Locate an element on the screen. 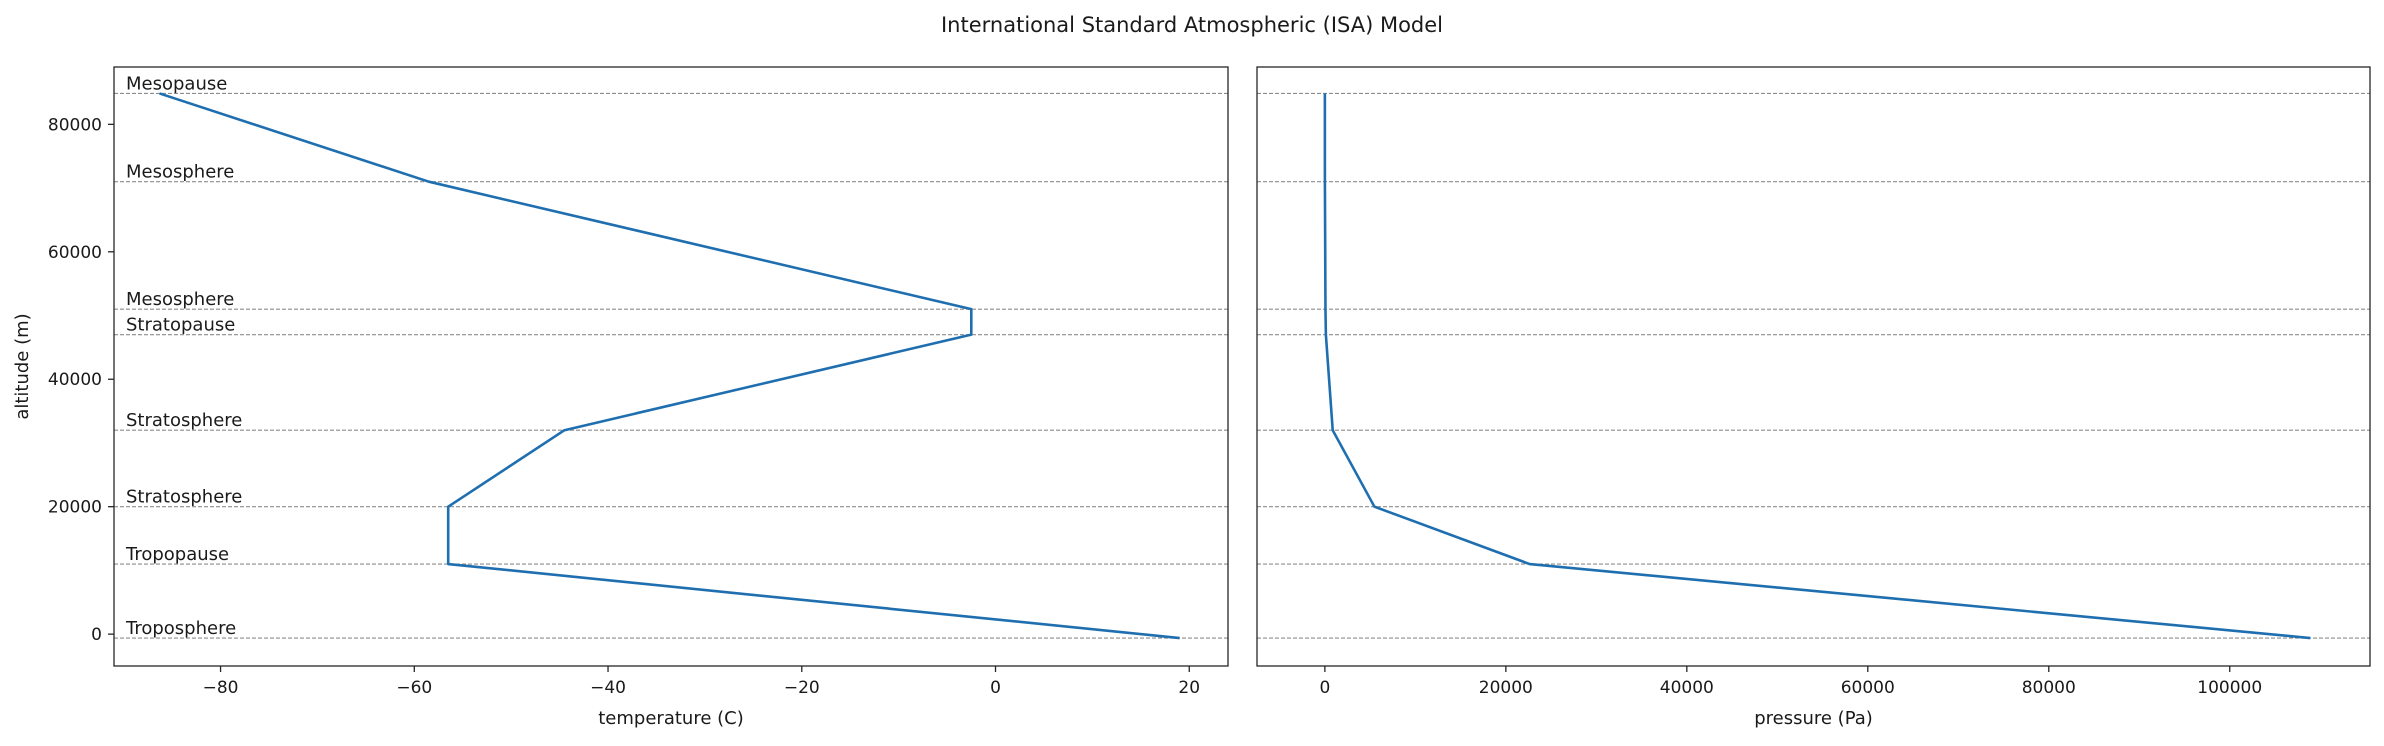  layer-label: Troposphere is located at coordinates (180, 628).